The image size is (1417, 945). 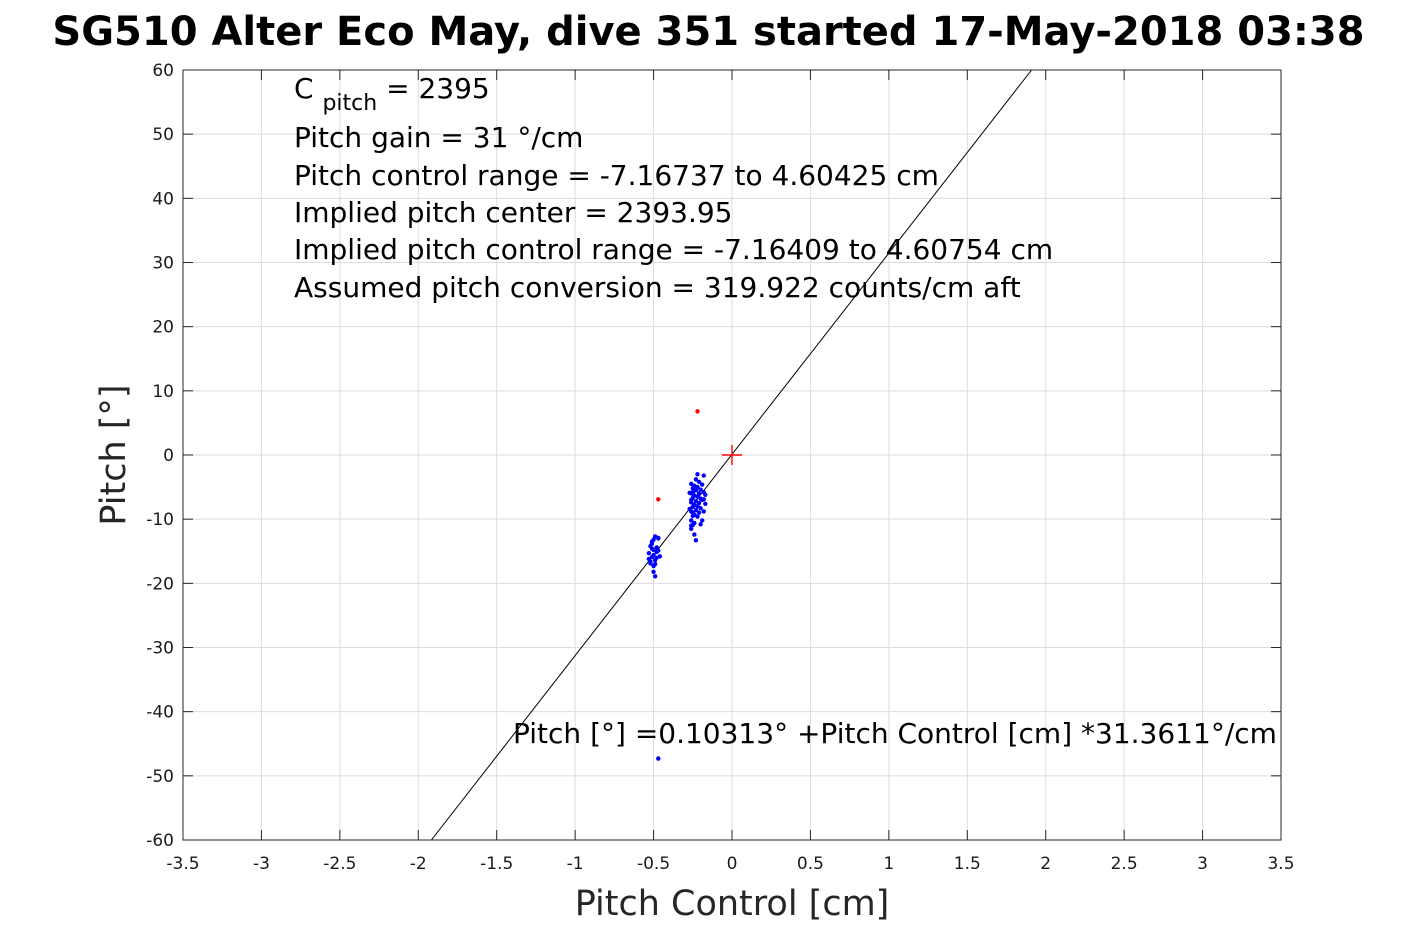 I want to click on x-tick-label: -2, so click(x=418, y=864).